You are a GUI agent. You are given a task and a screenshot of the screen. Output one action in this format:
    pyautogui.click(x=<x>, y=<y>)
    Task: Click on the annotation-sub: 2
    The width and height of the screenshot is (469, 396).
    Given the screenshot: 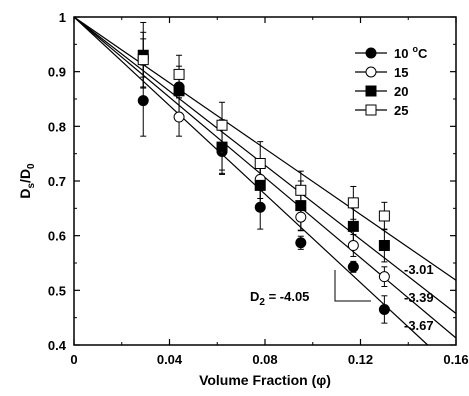 What is the action you would take?
    pyautogui.click(x=262, y=302)
    